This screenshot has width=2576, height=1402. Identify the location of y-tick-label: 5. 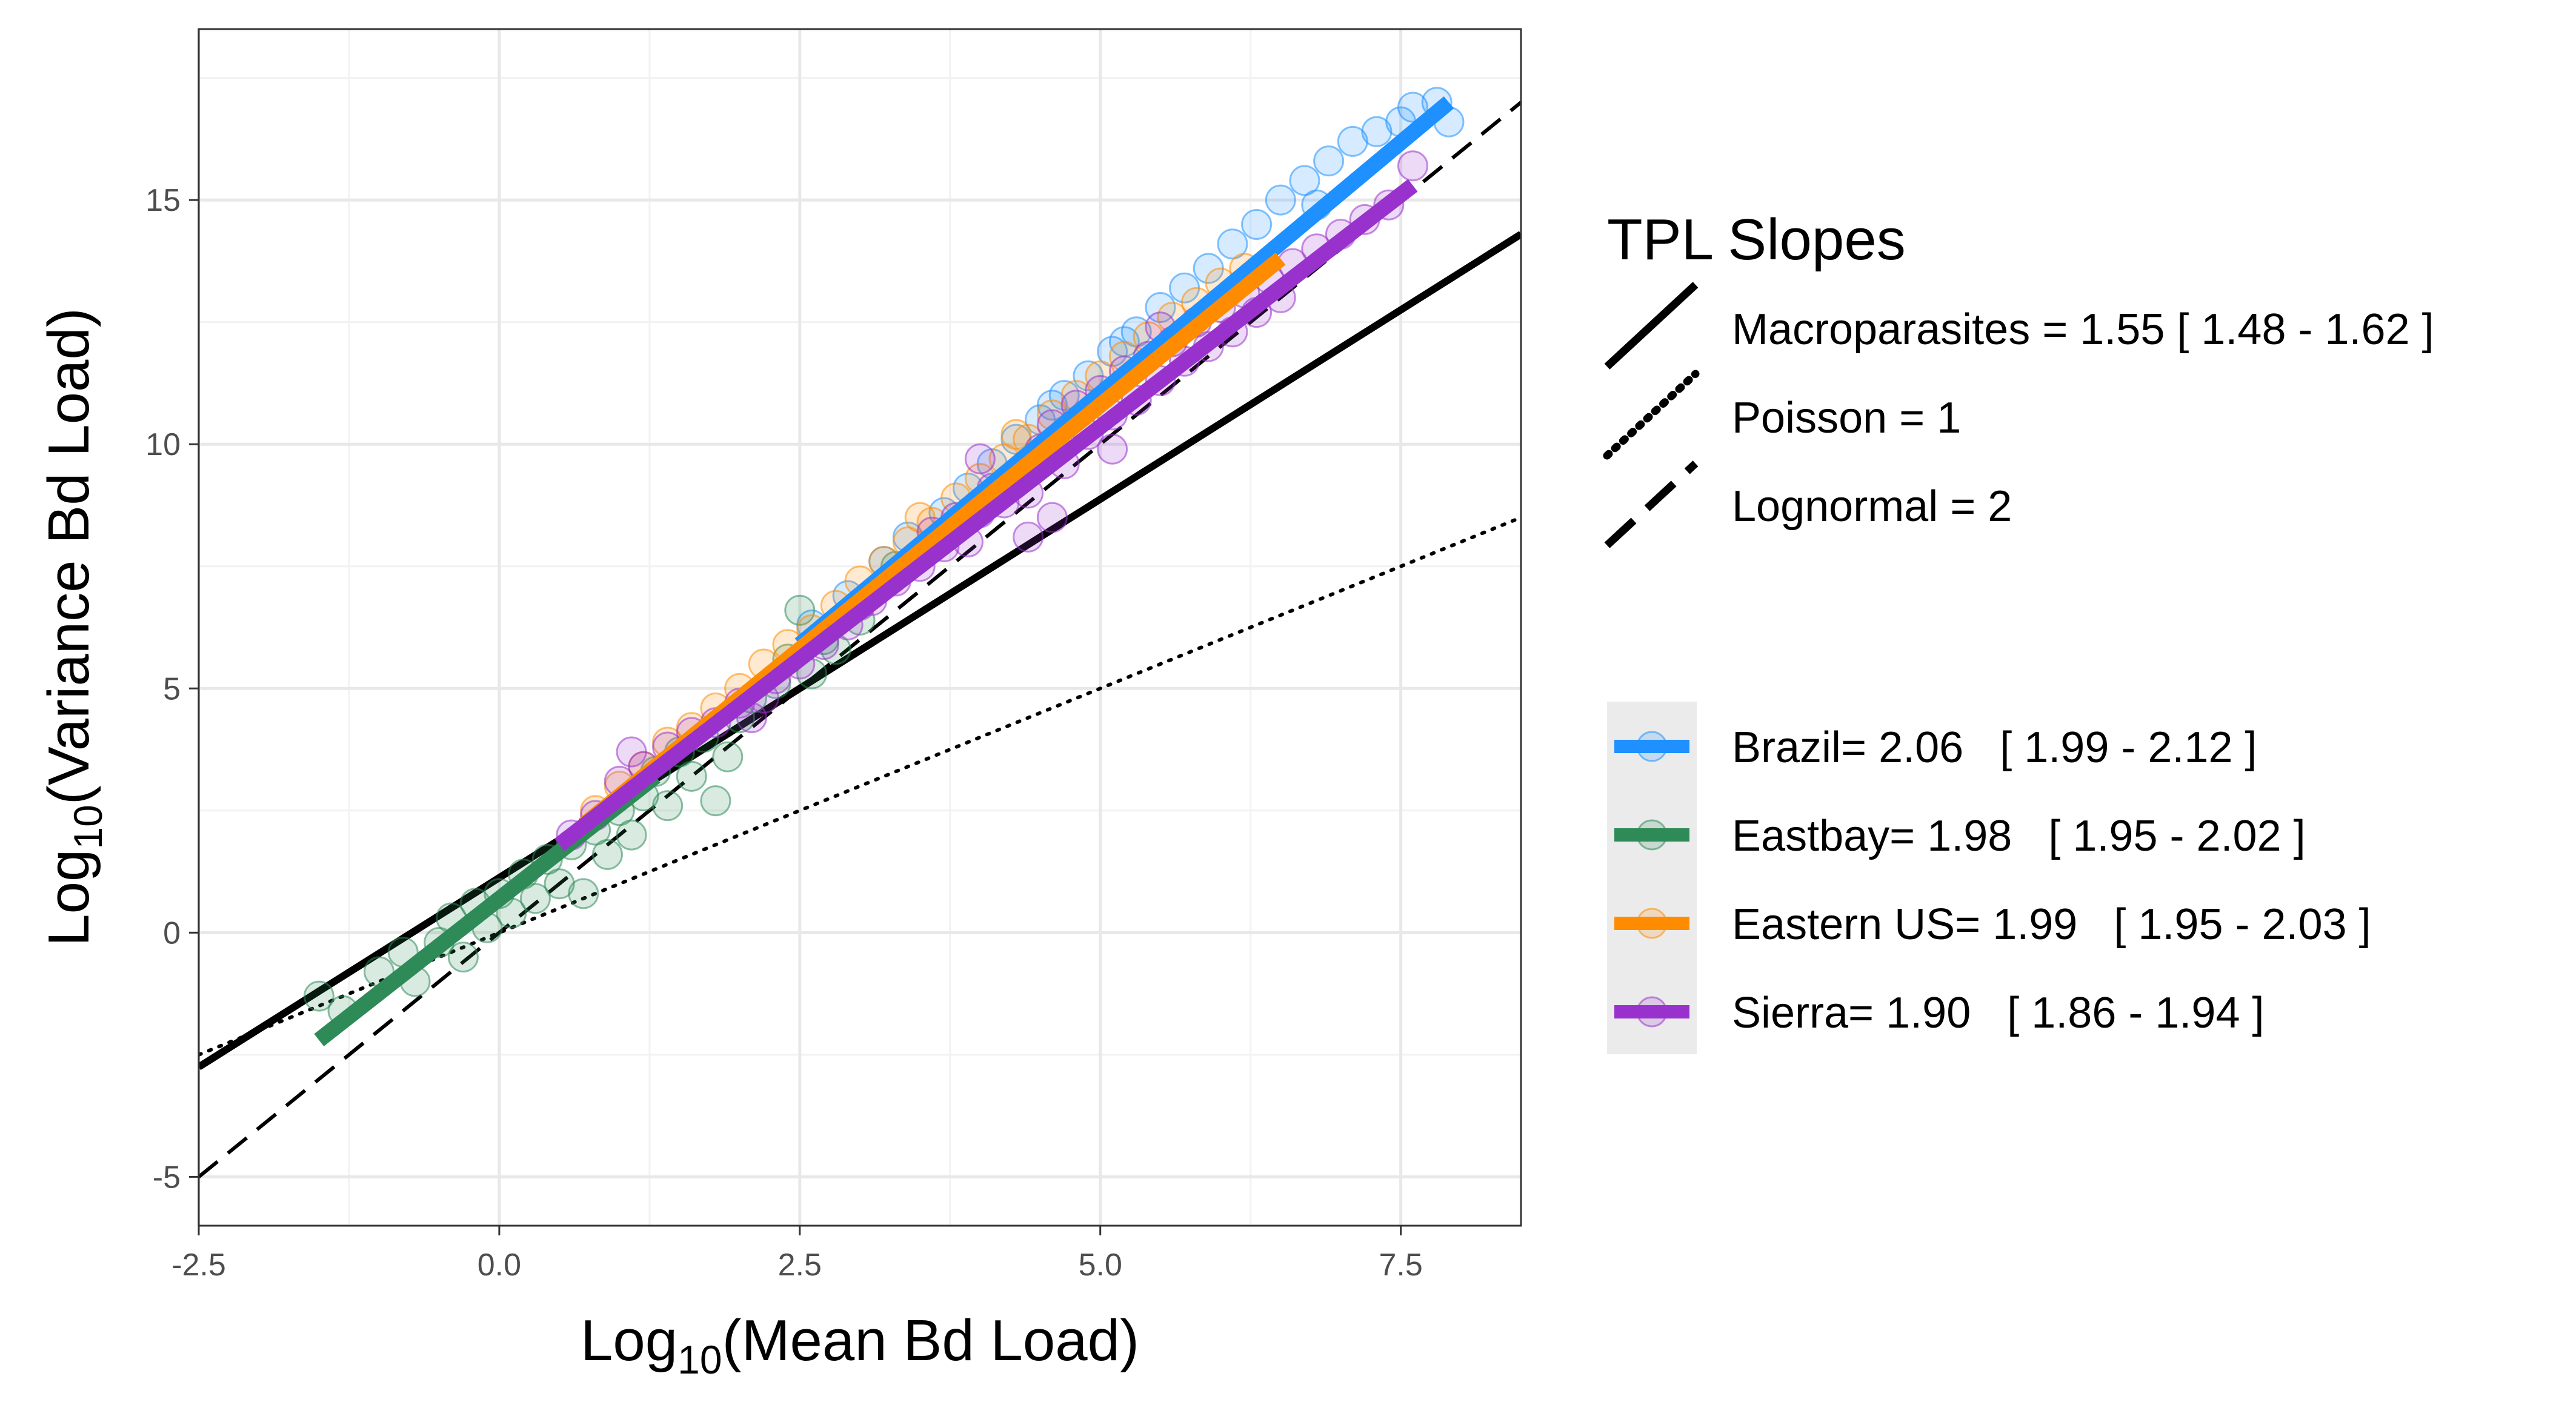
(172, 688).